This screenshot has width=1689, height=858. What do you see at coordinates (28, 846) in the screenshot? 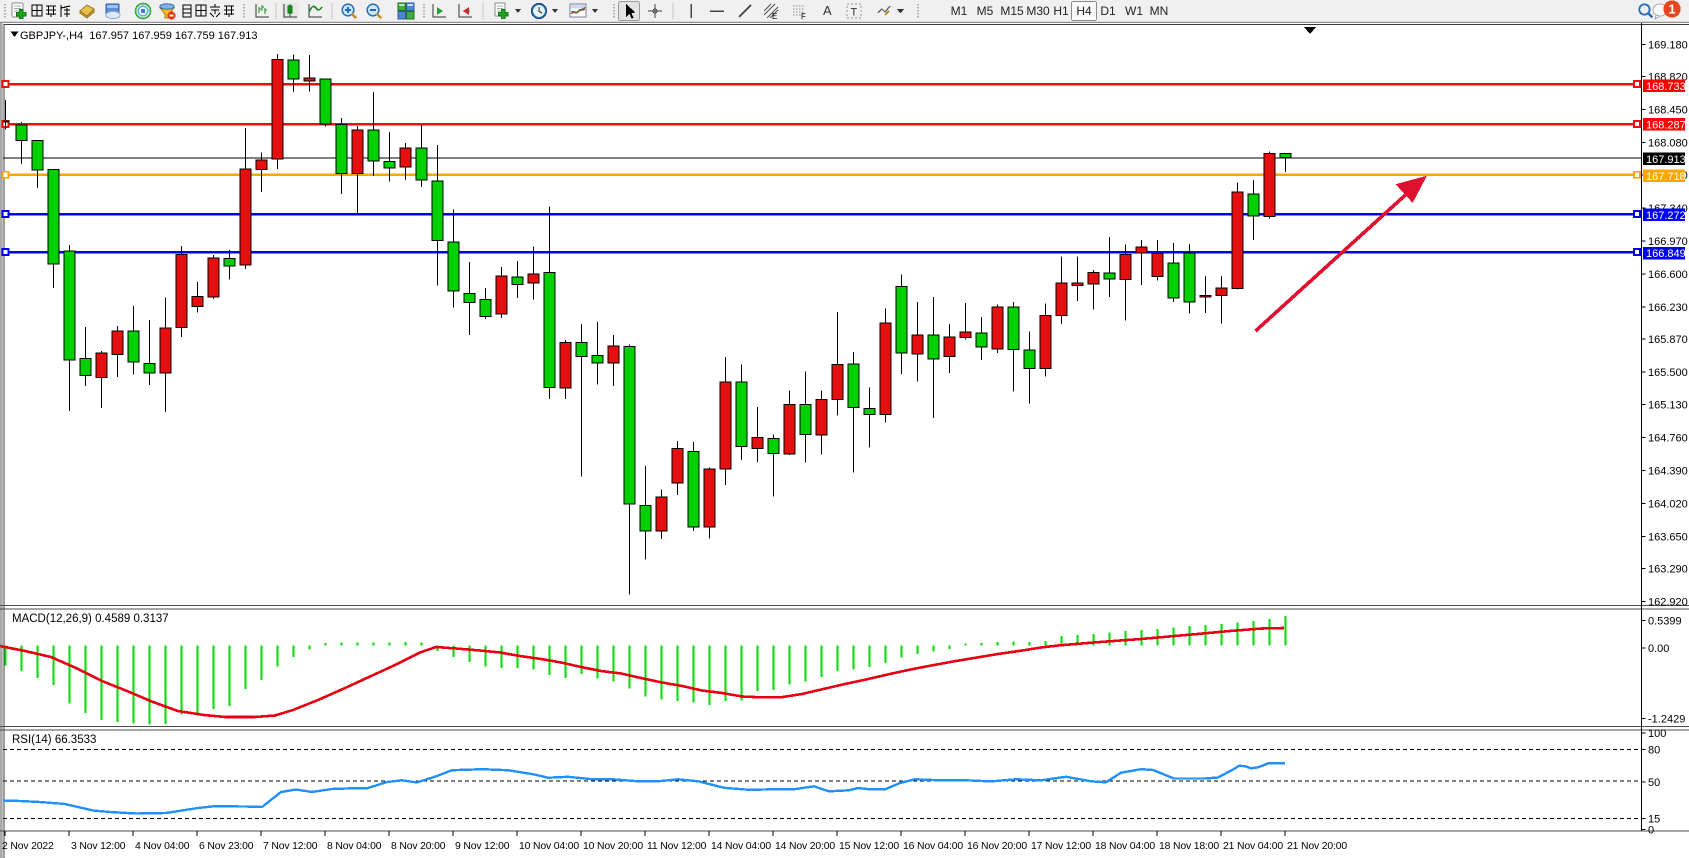
I see `svg-text: 2 Nov 2022` at bounding box center [28, 846].